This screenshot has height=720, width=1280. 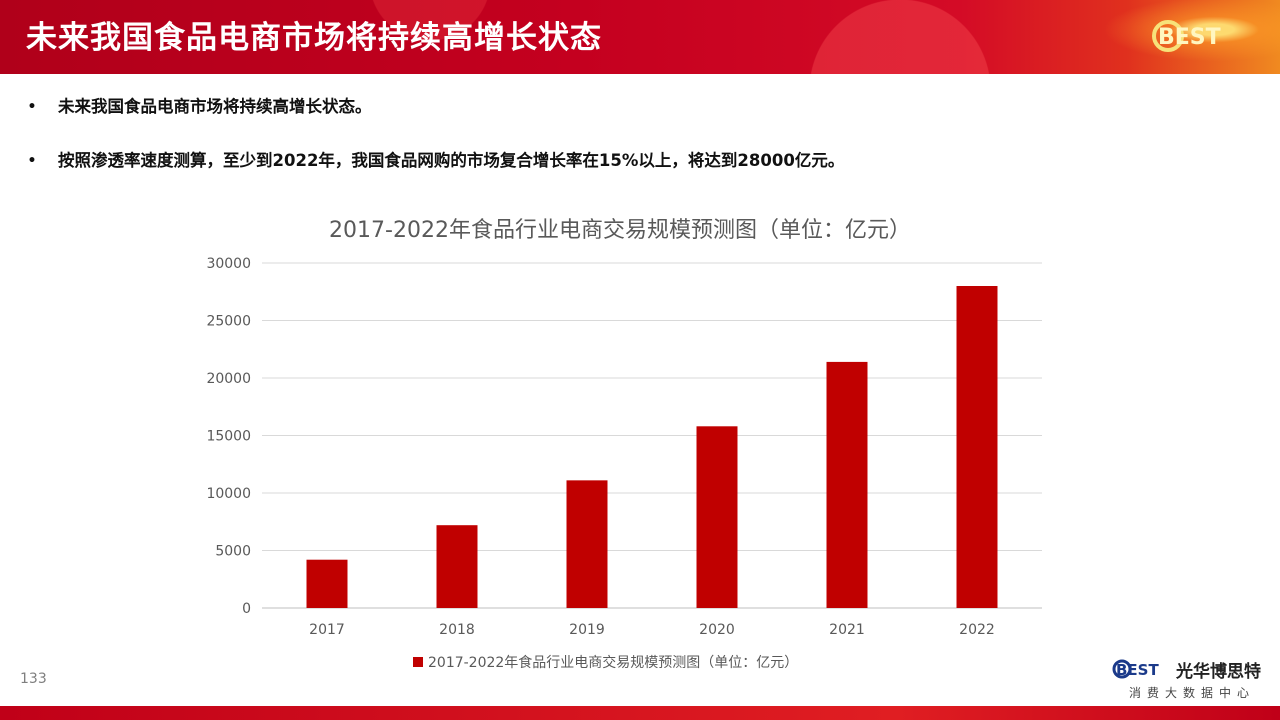 What do you see at coordinates (228, 379) in the screenshot?
I see `y-tick-label: 20000` at bounding box center [228, 379].